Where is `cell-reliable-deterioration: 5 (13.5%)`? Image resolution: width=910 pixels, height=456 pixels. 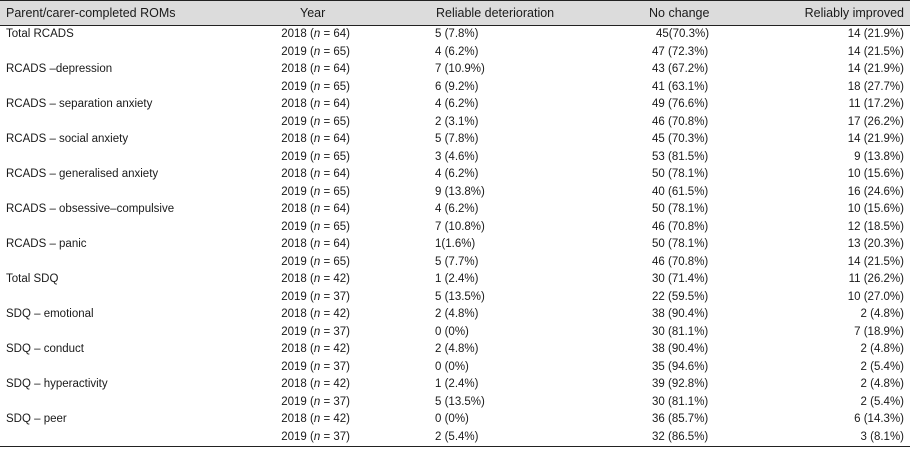 cell-reliable-deterioration: 5 (13.5%) is located at coordinates (460, 401).